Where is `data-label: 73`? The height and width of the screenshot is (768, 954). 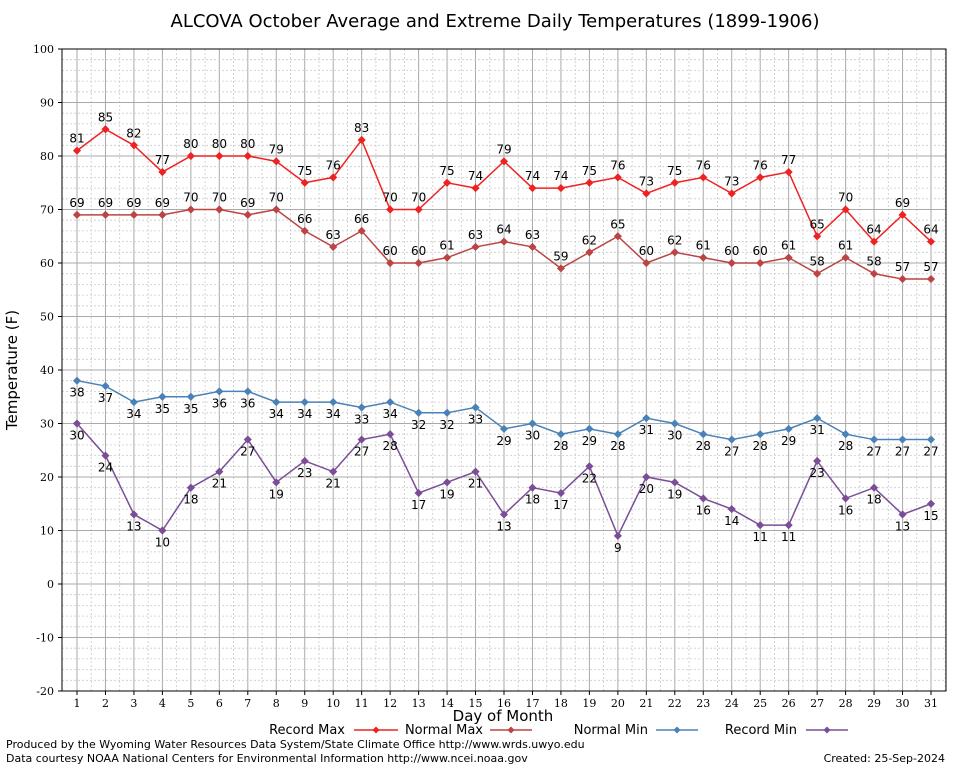
data-label: 73 is located at coordinates (731, 181).